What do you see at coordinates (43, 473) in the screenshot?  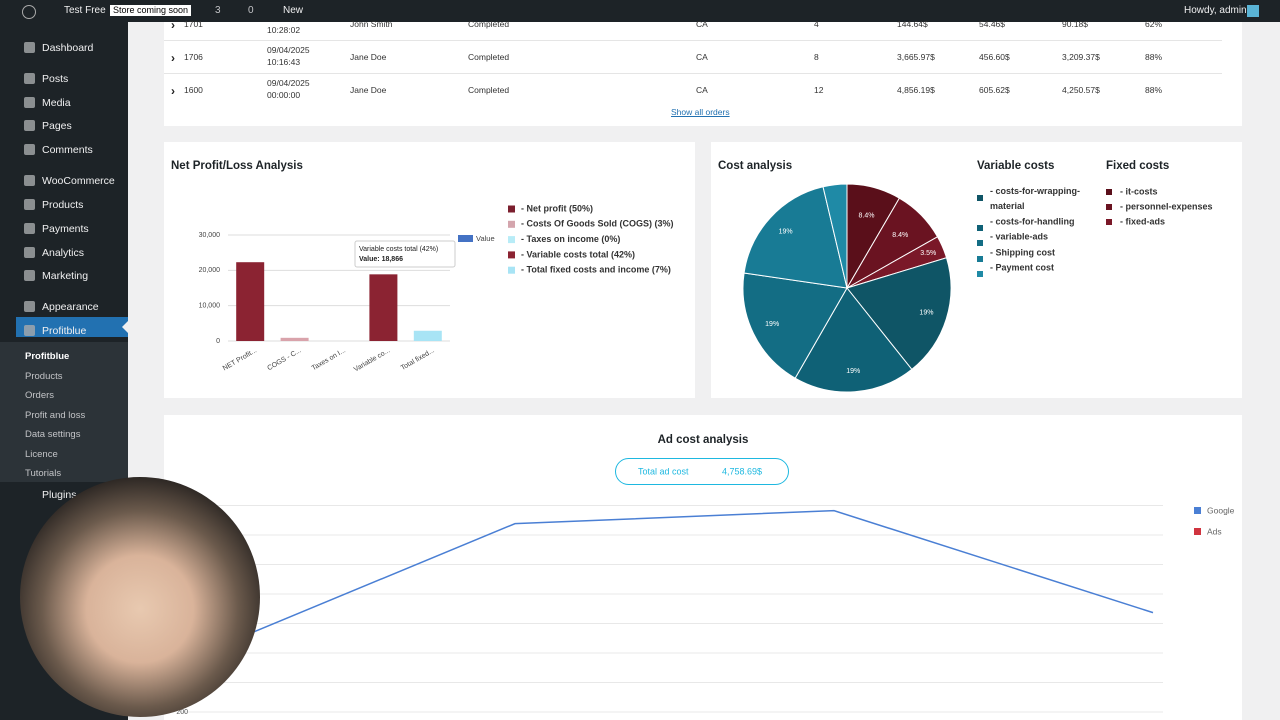 I see `submenu-item: Tutorials` at bounding box center [43, 473].